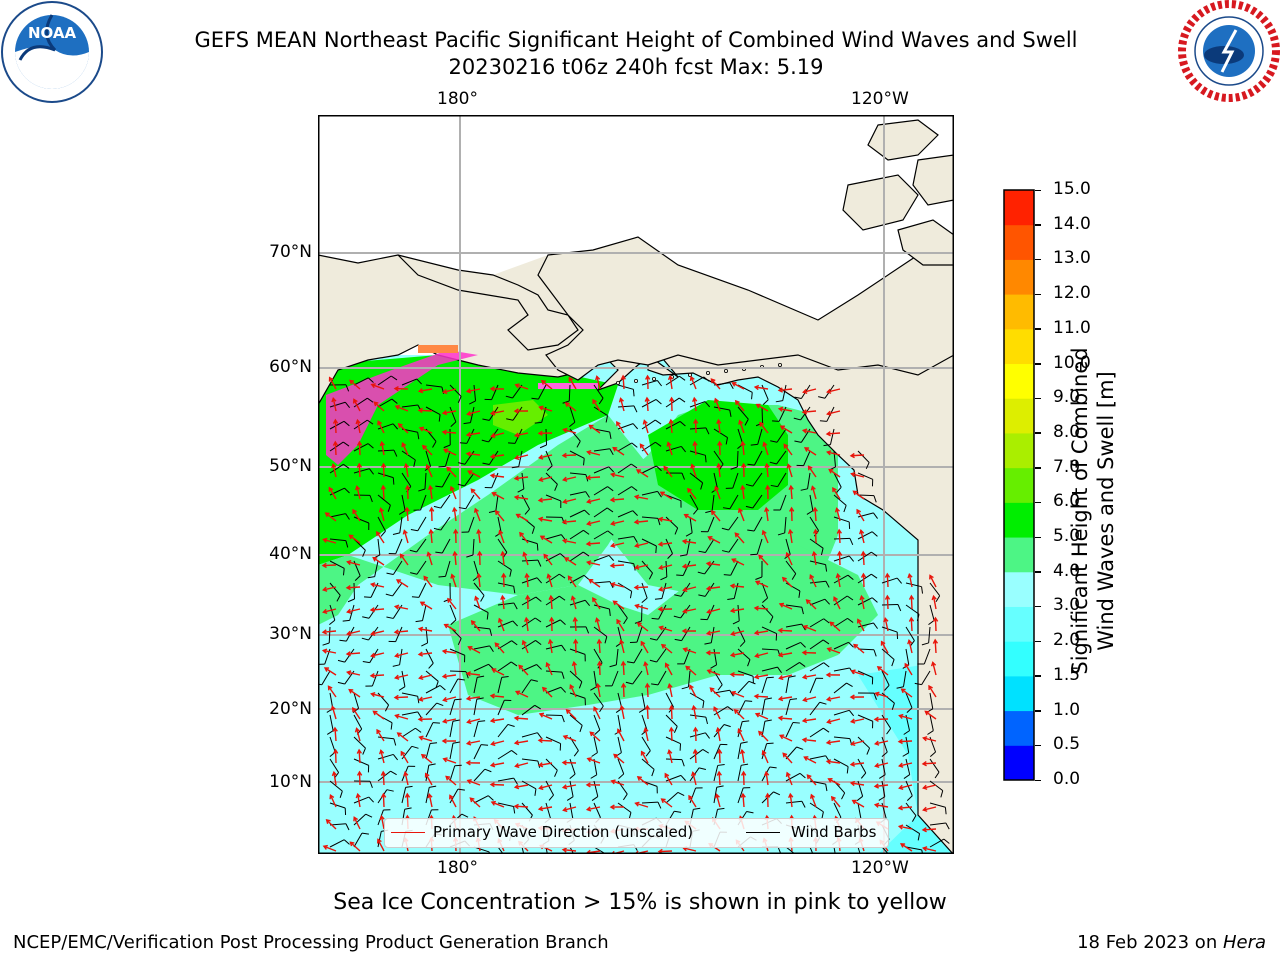 This screenshot has width=1280, height=960. Describe the element at coordinates (1019, 555) in the screenshot. I see `colorbar-segment` at that location.